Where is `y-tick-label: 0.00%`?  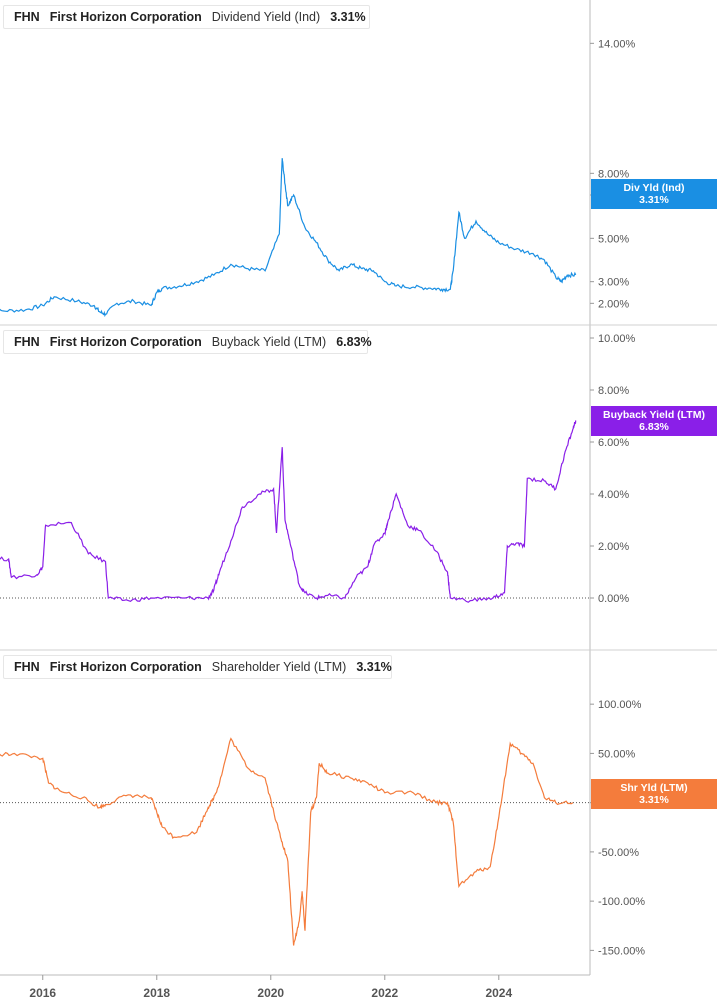 y-tick-label: 0.00% is located at coordinates (613, 599).